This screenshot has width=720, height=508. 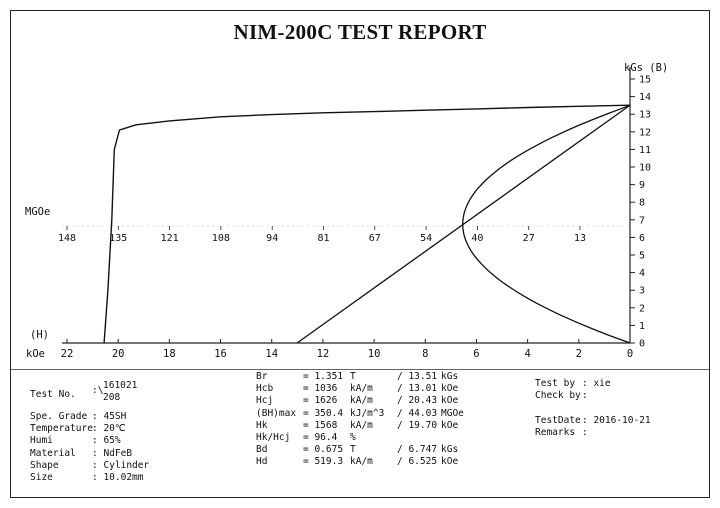 What do you see at coordinates (645, 80) in the screenshot?
I see `y-tick-label: 15` at bounding box center [645, 80].